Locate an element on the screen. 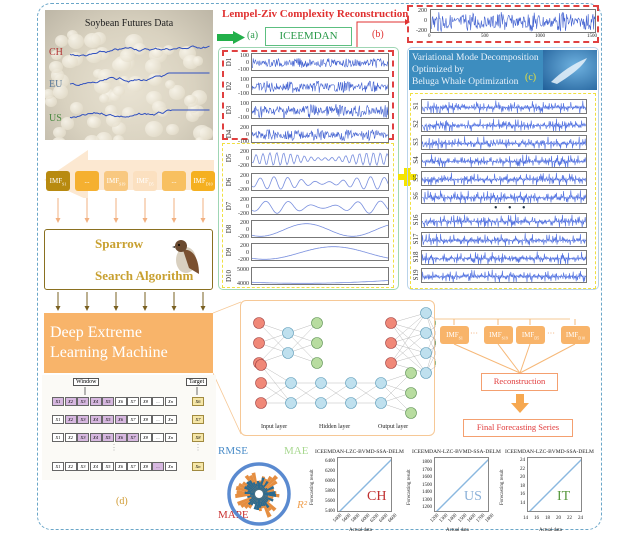 The width and height of the screenshot is (639, 534). ssa-title-2: Search Algorithm is located at coordinates (144, 275).